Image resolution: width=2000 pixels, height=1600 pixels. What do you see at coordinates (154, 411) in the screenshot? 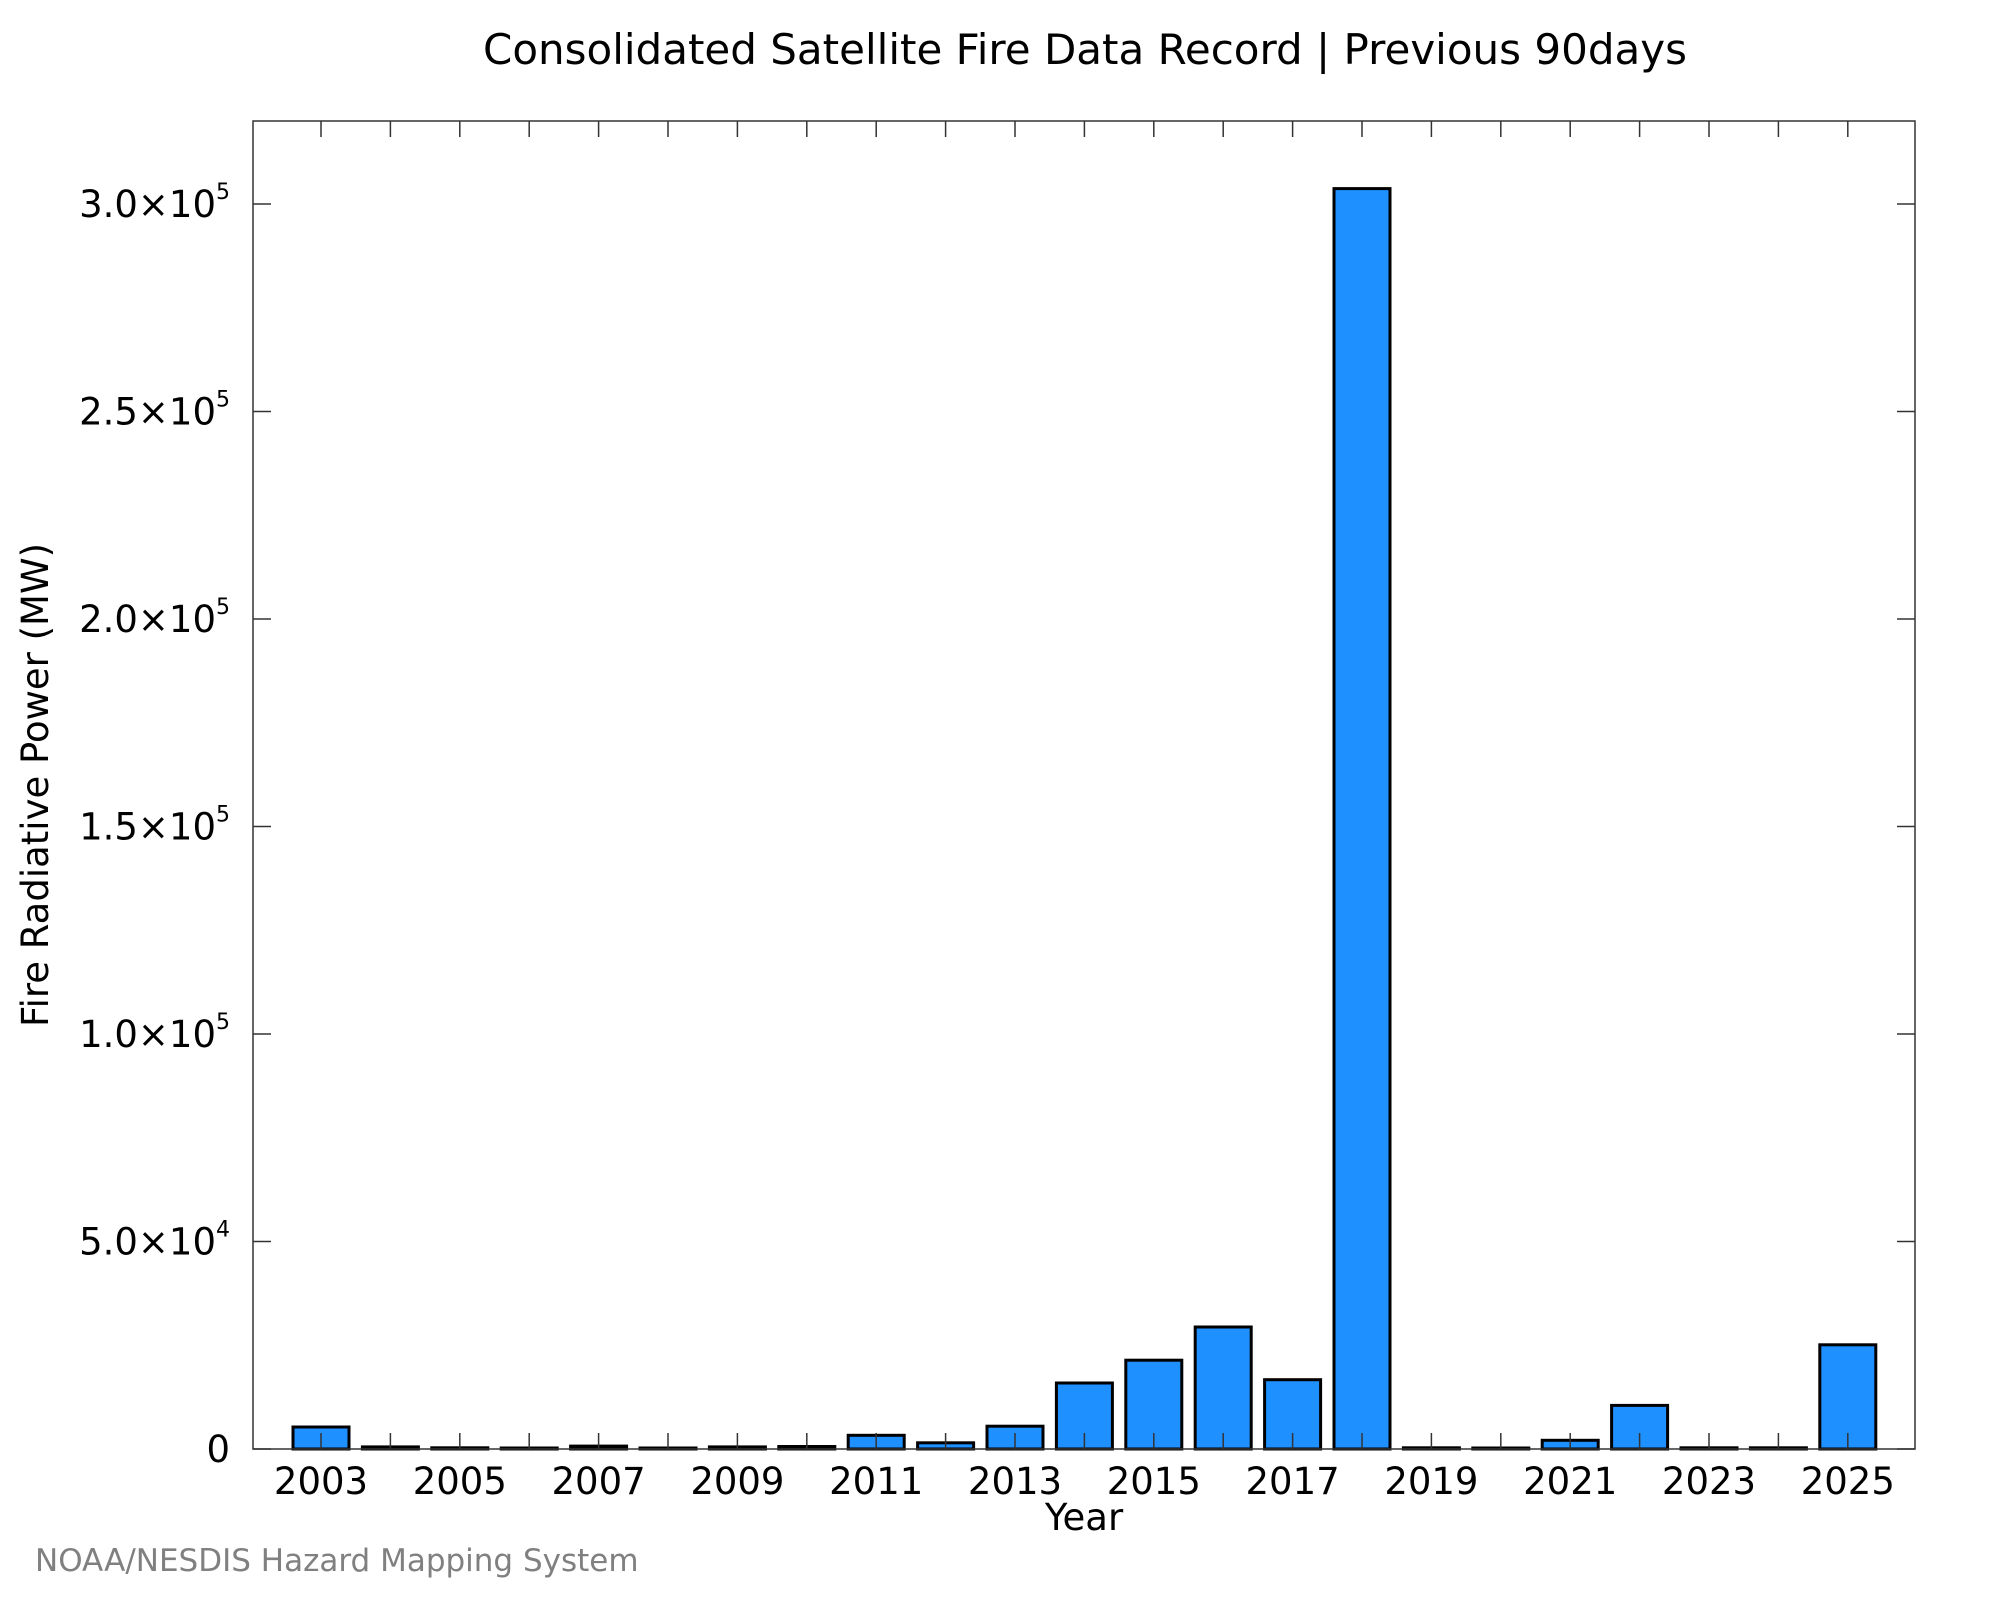
I see `y-tick-label: 2.5×105` at bounding box center [154, 411].